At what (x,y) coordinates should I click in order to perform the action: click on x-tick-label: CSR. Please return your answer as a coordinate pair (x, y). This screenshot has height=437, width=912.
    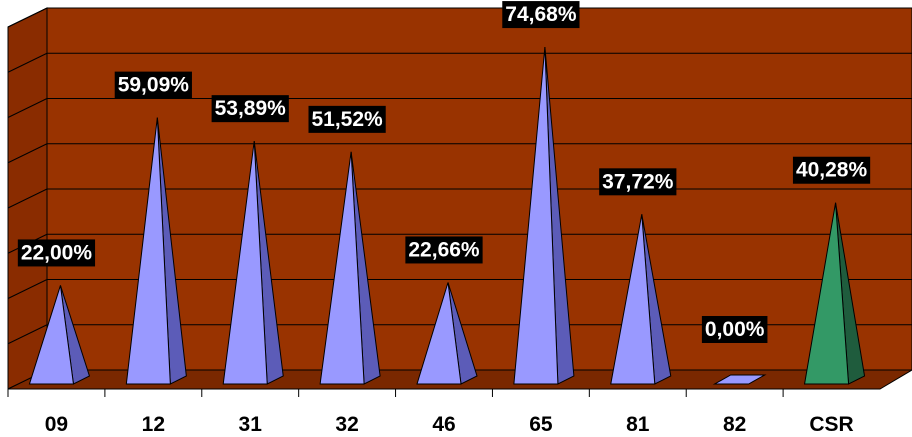
    Looking at the image, I should click on (831, 424).